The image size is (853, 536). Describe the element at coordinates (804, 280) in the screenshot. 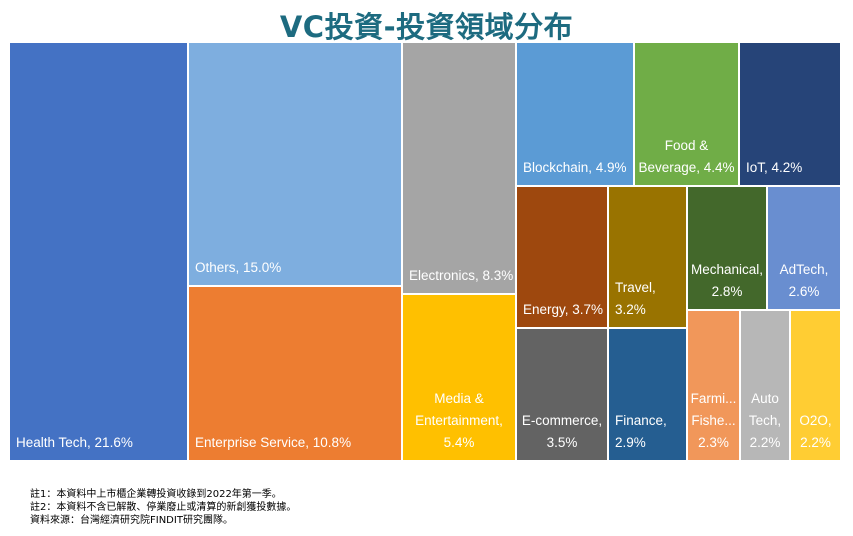

I see `tile-label: AdTech, 2.6%` at that location.